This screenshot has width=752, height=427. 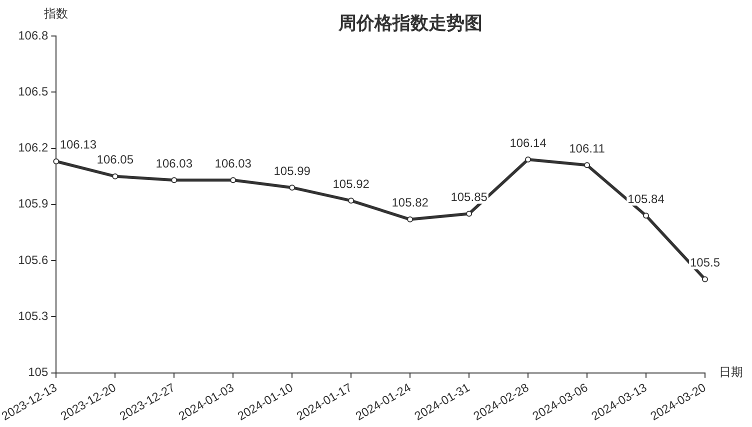 What do you see at coordinates (33, 35) in the screenshot?
I see `y-tick-label: 106.8` at bounding box center [33, 35].